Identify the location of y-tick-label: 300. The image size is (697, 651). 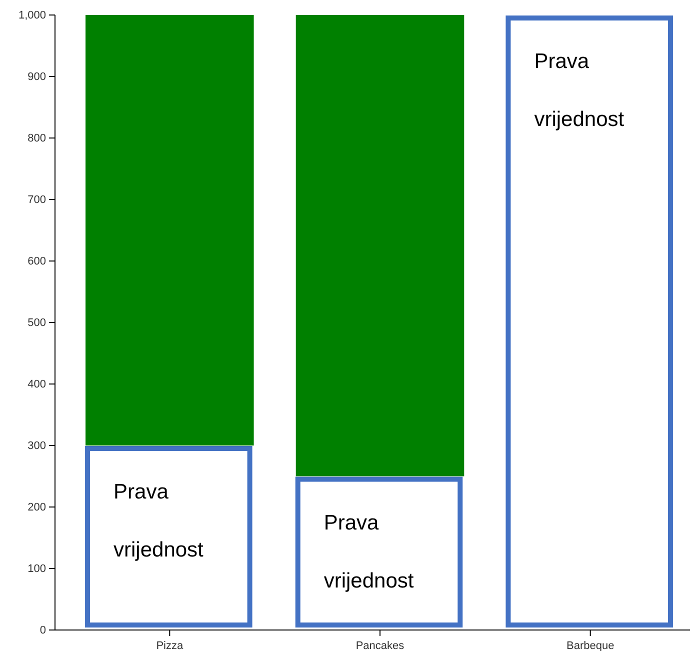
(37, 446).